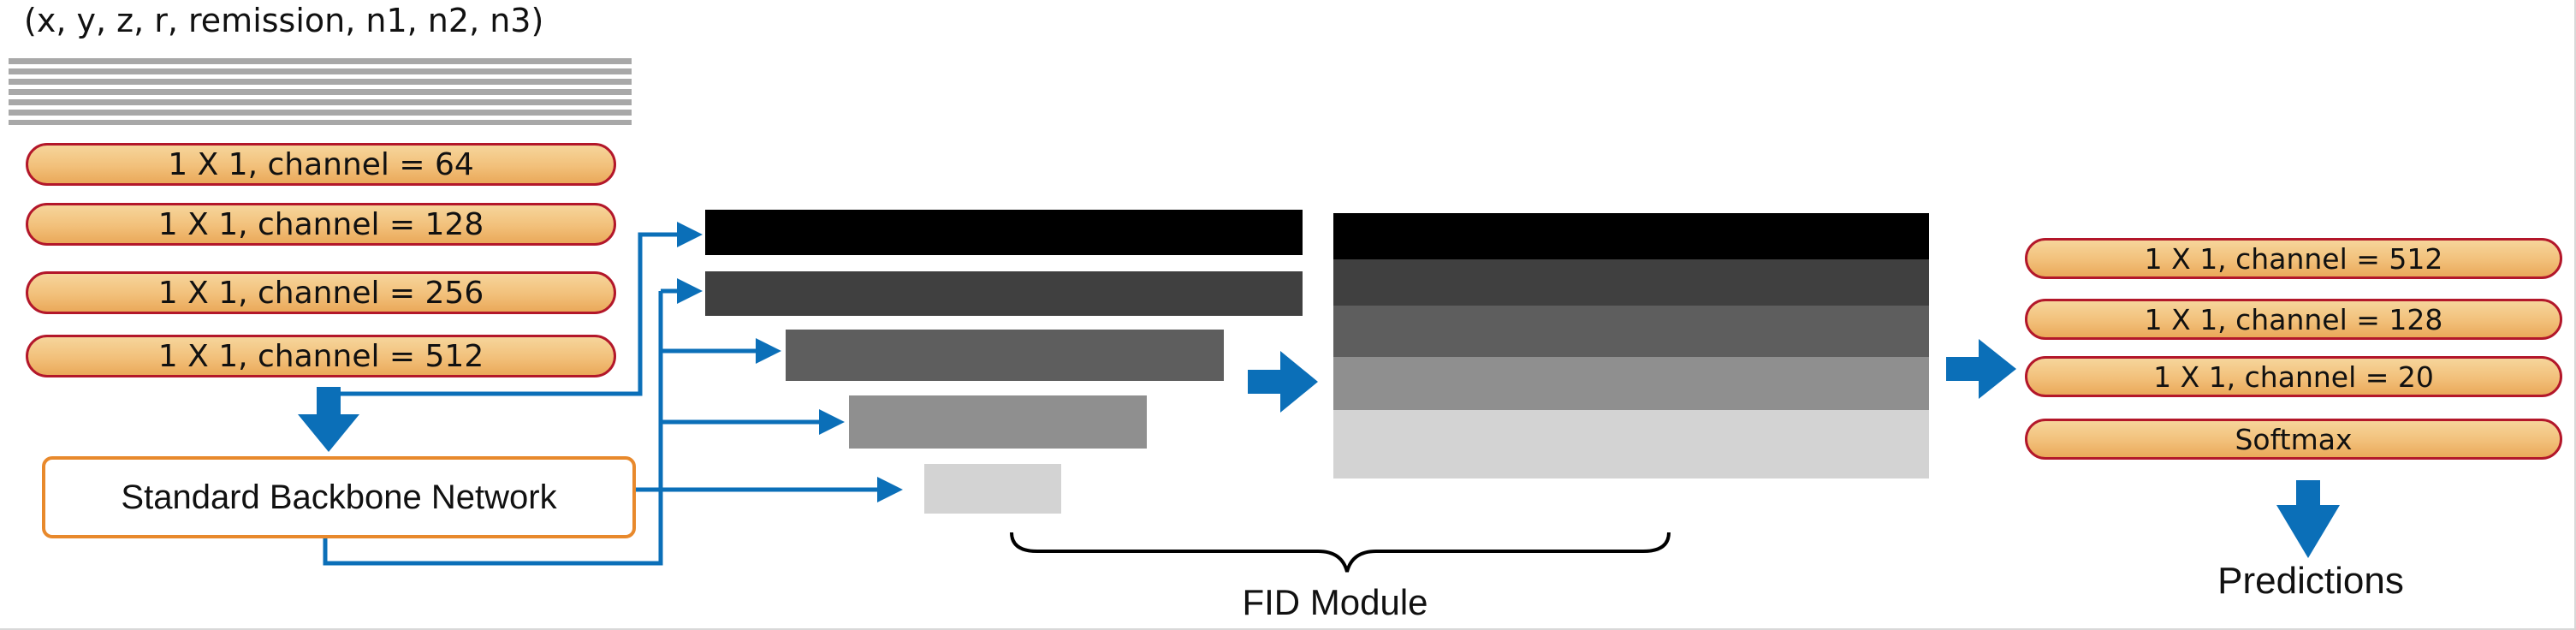 Image resolution: width=2576 pixels, height=630 pixels. Describe the element at coordinates (2293, 376) in the screenshot. I see `head-layer-20: 1 X 1, channel = 20` at that location.